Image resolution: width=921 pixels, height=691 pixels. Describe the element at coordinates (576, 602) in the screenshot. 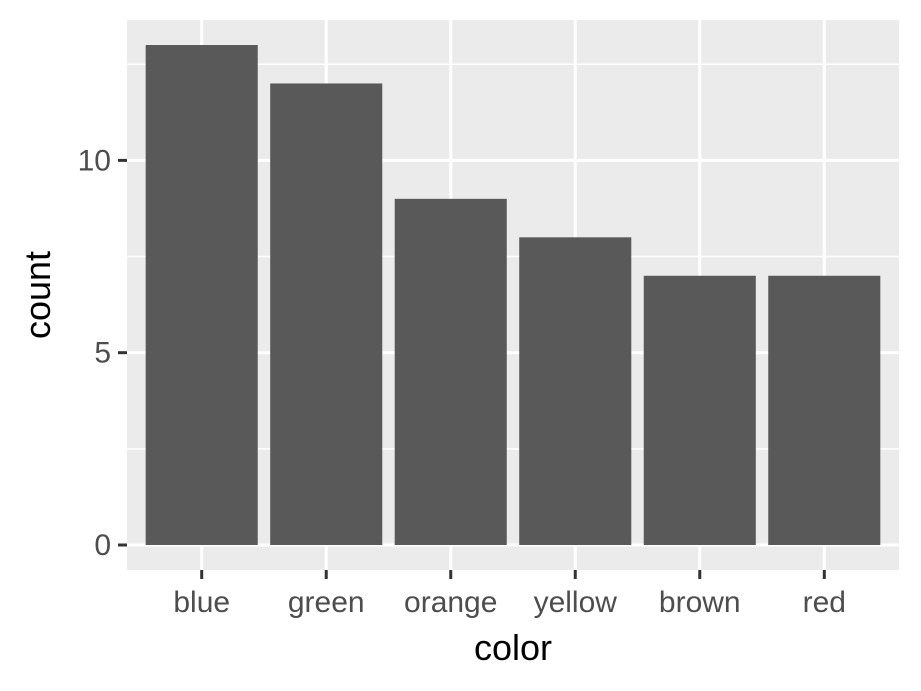

I see `x-tick-label: yellow` at that location.